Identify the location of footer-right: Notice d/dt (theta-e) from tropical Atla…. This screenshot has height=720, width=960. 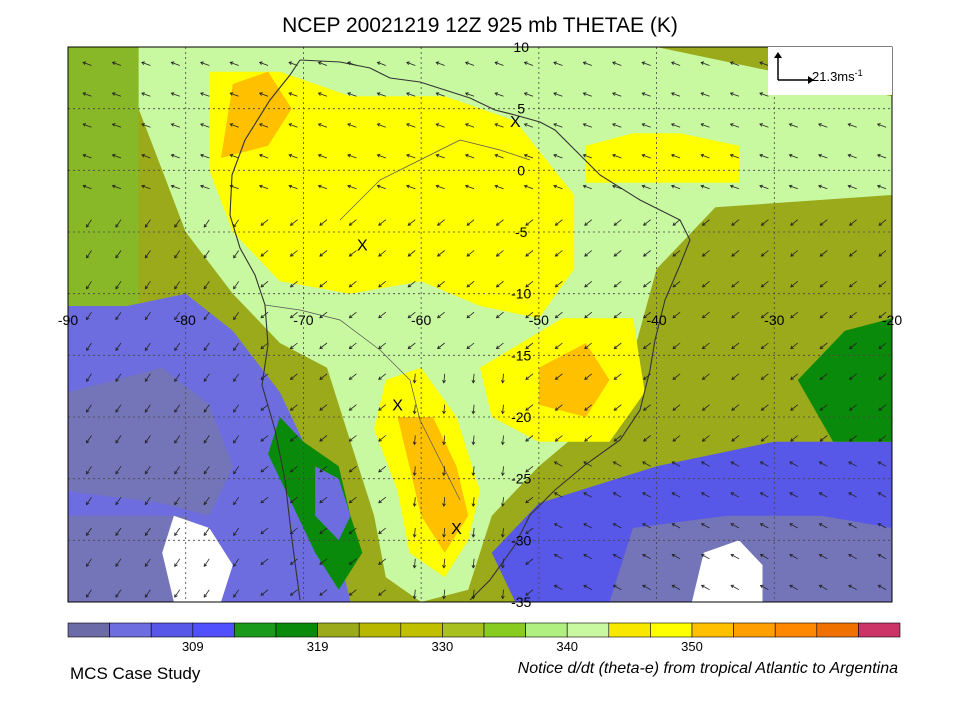
(707, 668).